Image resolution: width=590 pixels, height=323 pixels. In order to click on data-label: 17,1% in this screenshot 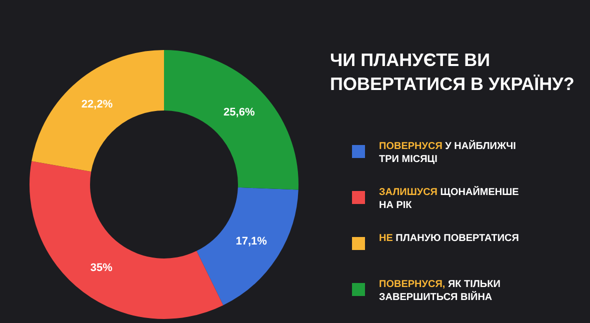, I will do `click(252, 241)`.